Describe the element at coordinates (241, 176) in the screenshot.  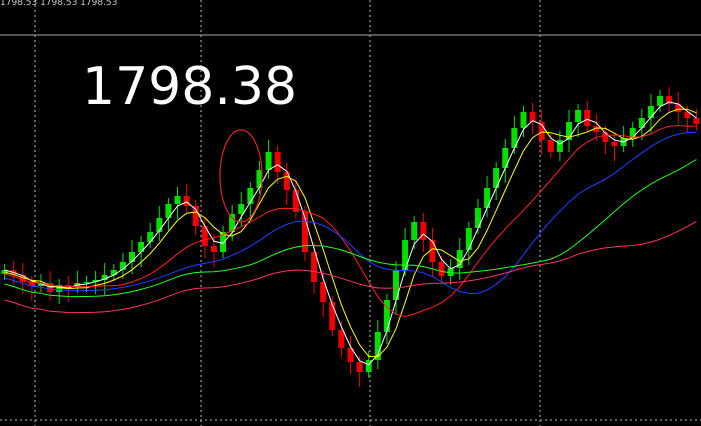
I see `highlight-ellipse` at that location.